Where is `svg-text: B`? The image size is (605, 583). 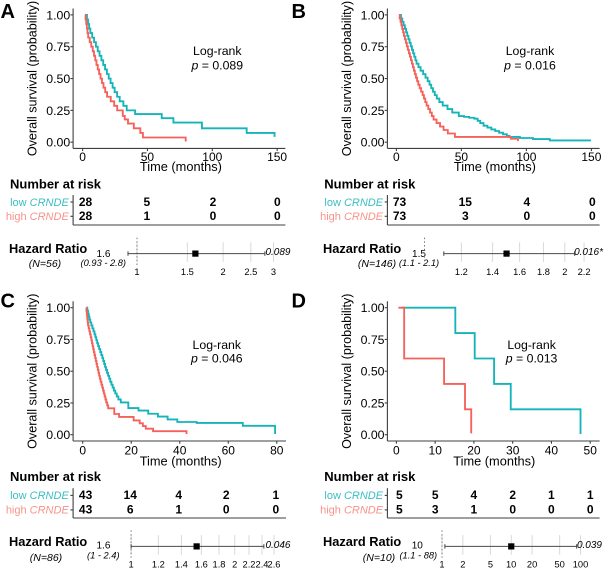
svg-text: B is located at coordinates (299, 12).